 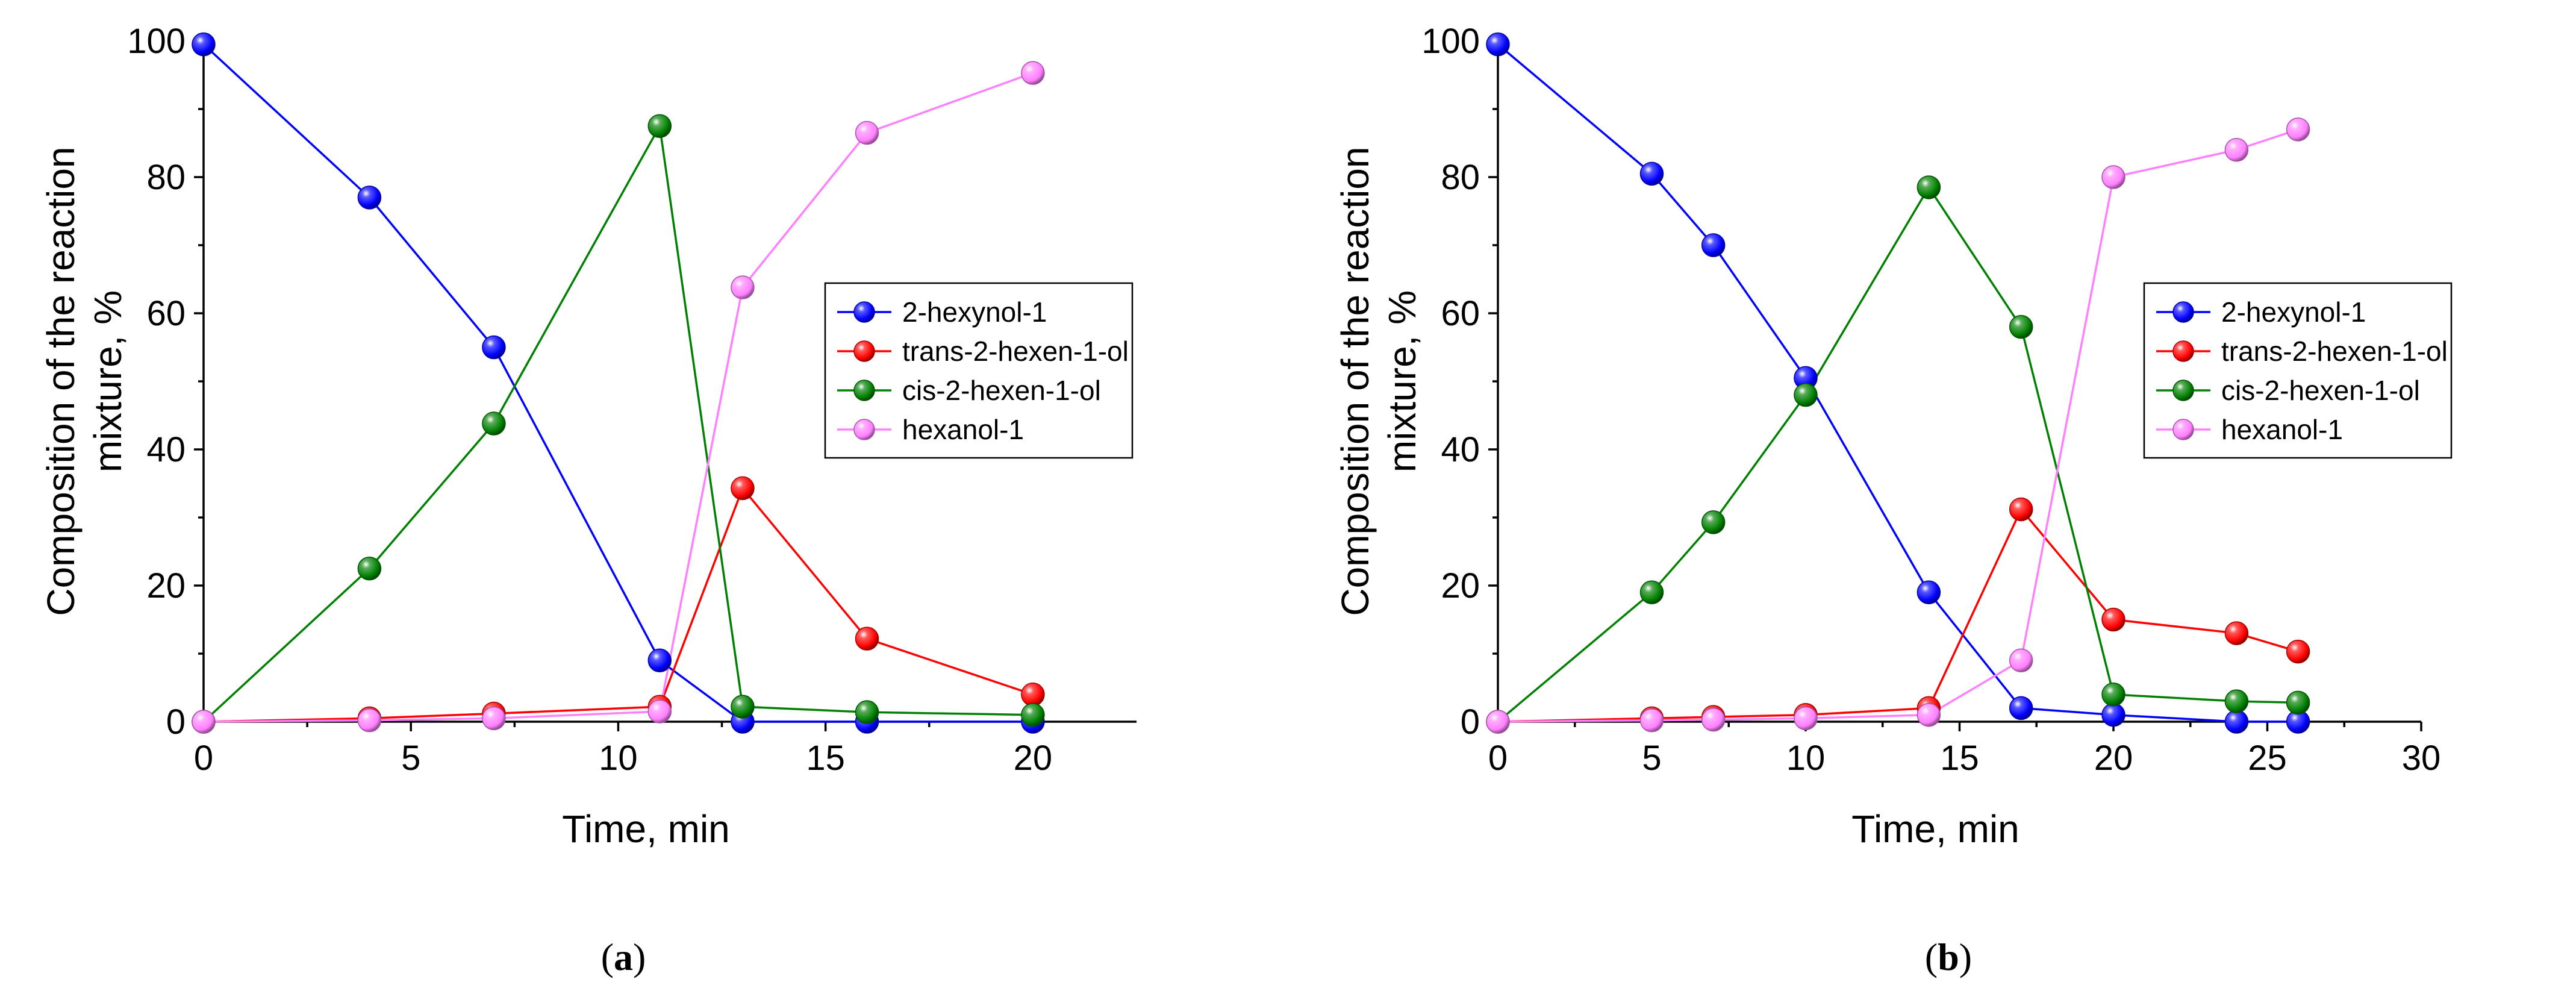 I want to click on panel-label: (a), so click(x=623, y=957).